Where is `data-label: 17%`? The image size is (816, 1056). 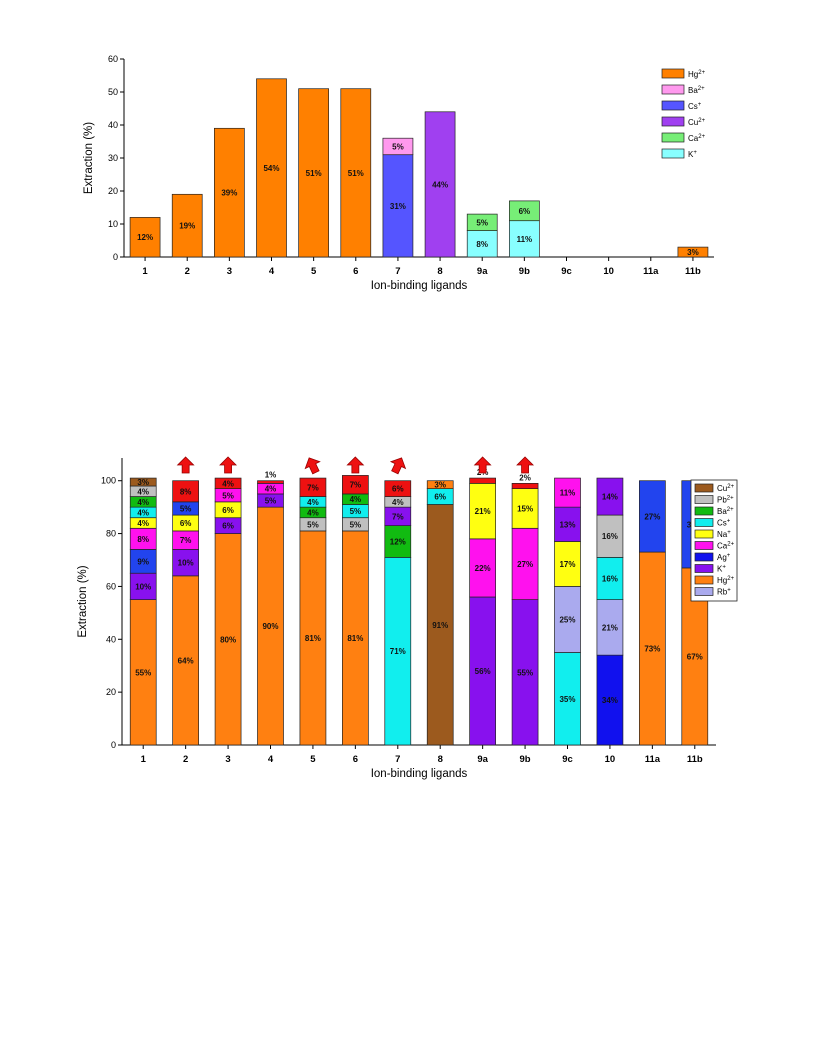
data-label: 17% is located at coordinates (567, 564).